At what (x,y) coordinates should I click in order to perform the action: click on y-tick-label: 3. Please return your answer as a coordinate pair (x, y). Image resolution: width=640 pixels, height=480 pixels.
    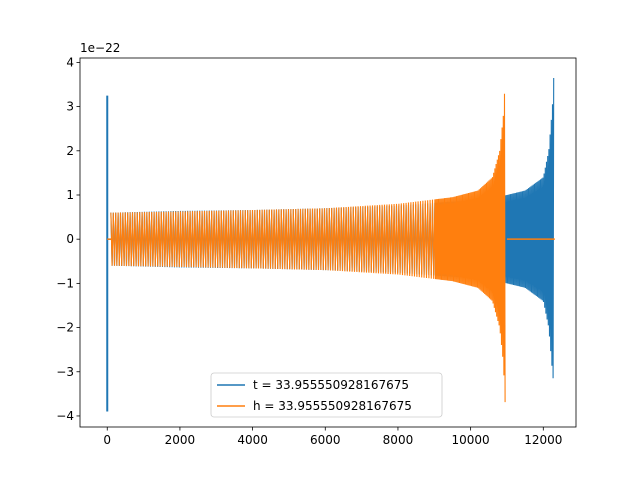
    Looking at the image, I should click on (70, 107).